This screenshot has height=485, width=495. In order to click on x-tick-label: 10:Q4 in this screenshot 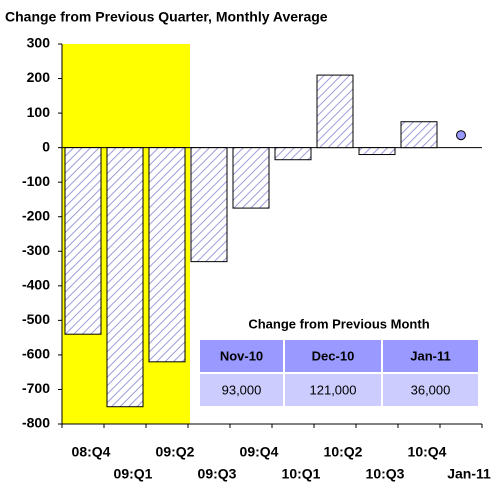, I will do `click(427, 452)`.